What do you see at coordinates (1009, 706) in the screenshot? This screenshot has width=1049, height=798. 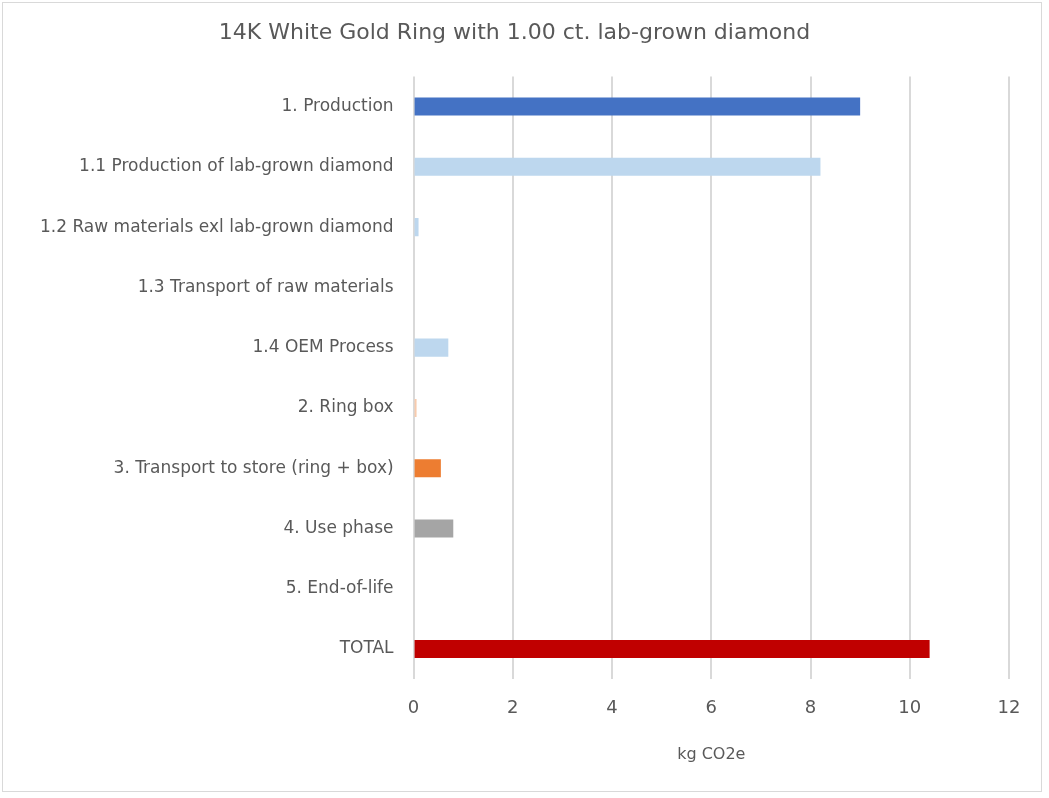 I see `x-tick-label: 12` at bounding box center [1009, 706].